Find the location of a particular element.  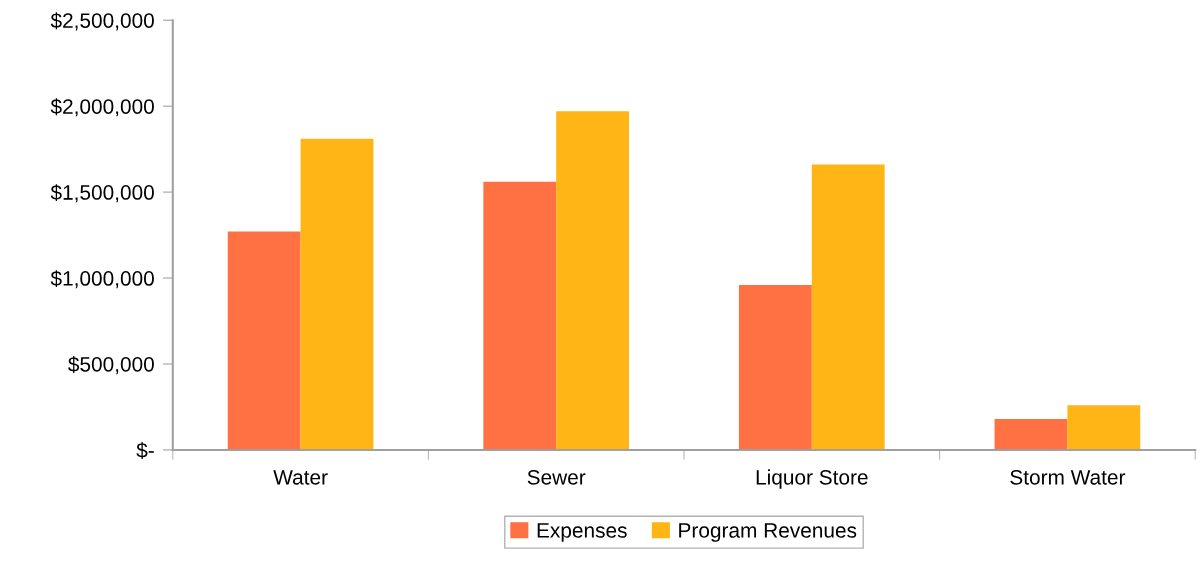

x-tick-label: Liquor Store is located at coordinates (812, 479).